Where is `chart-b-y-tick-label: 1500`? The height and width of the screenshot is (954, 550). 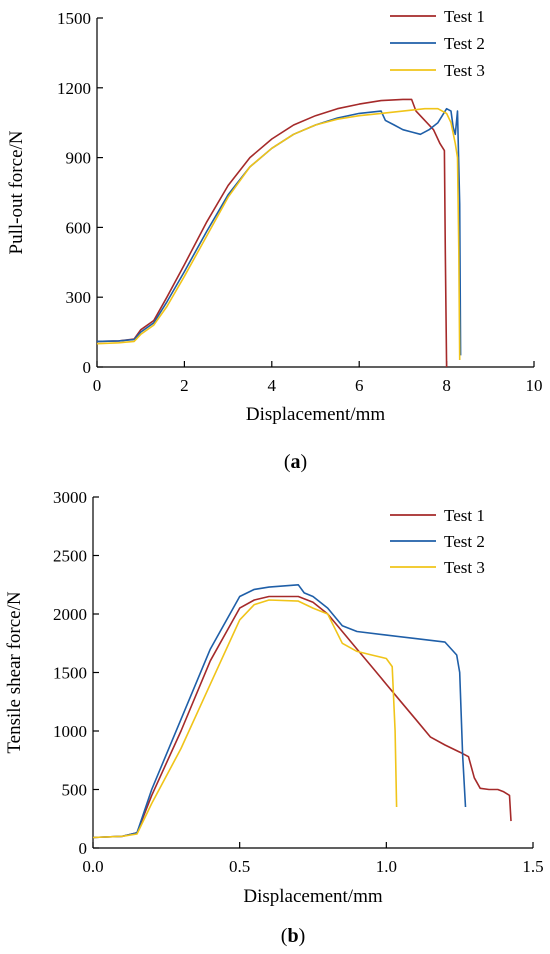
chart-b-y-tick-label: 1500 is located at coordinates (70, 673).